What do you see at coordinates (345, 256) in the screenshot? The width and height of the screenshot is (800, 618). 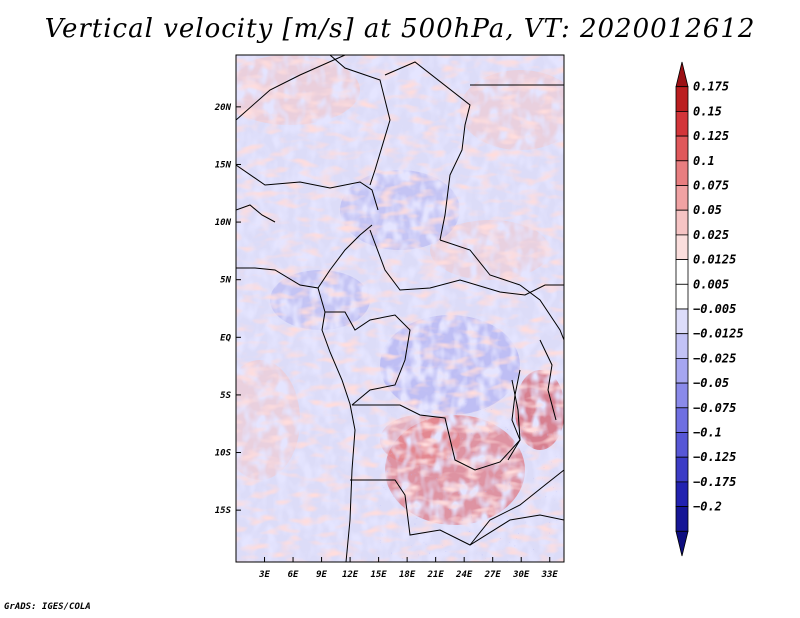 I see `border-cameroon` at bounding box center [345, 256].